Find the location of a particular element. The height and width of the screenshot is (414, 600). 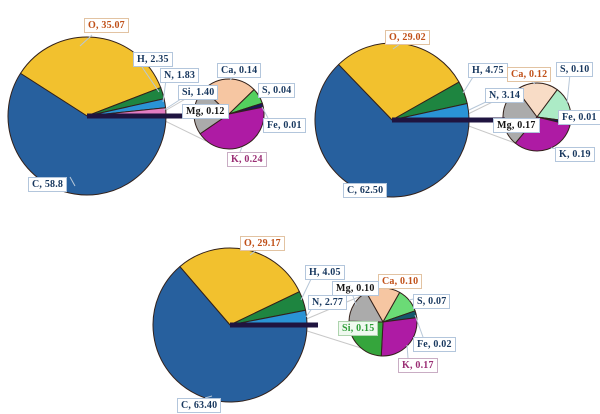

slice-label-n: N, 3.14 is located at coordinates (505, 95).